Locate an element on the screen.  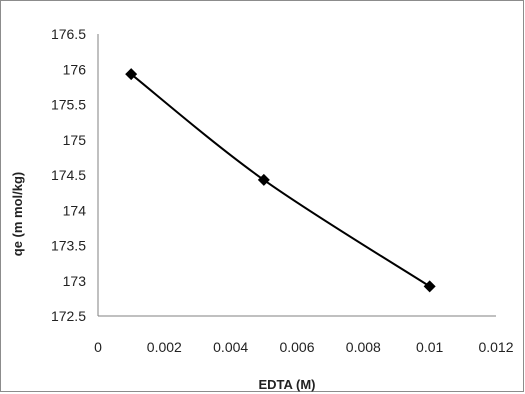
y-axis-title: qe (m mol/kg) is located at coordinates (17, 214).